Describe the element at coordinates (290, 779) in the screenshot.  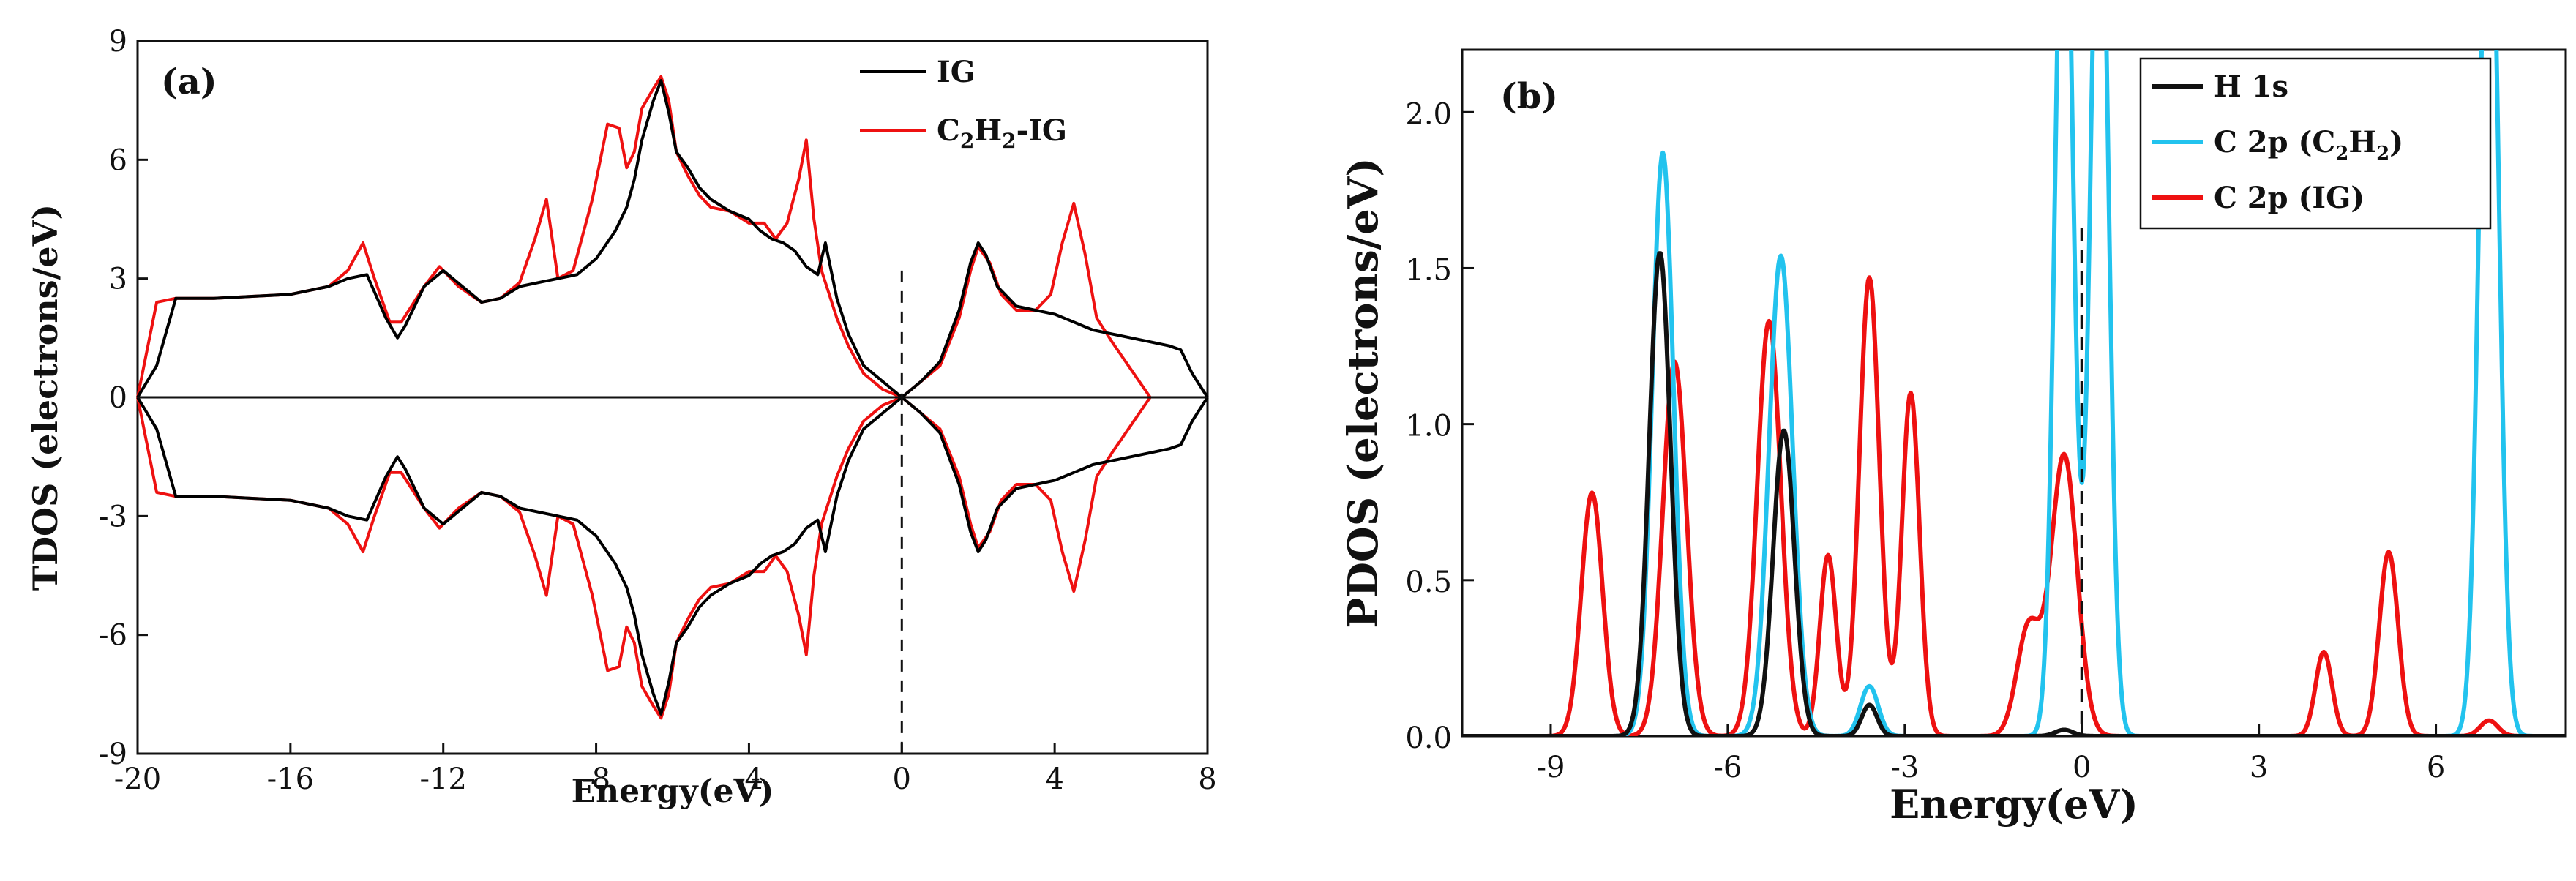
I see `x-tick-label: -16` at that location.